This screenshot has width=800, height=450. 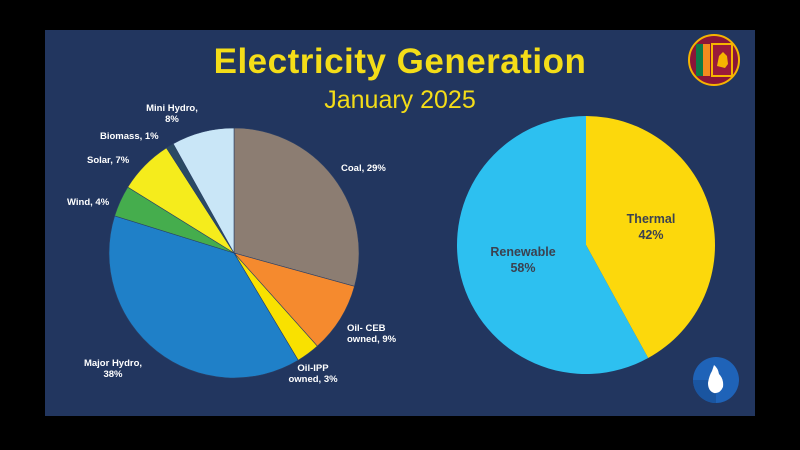 I want to click on slice-label-line: Wind, 4%, so click(x=88, y=202).